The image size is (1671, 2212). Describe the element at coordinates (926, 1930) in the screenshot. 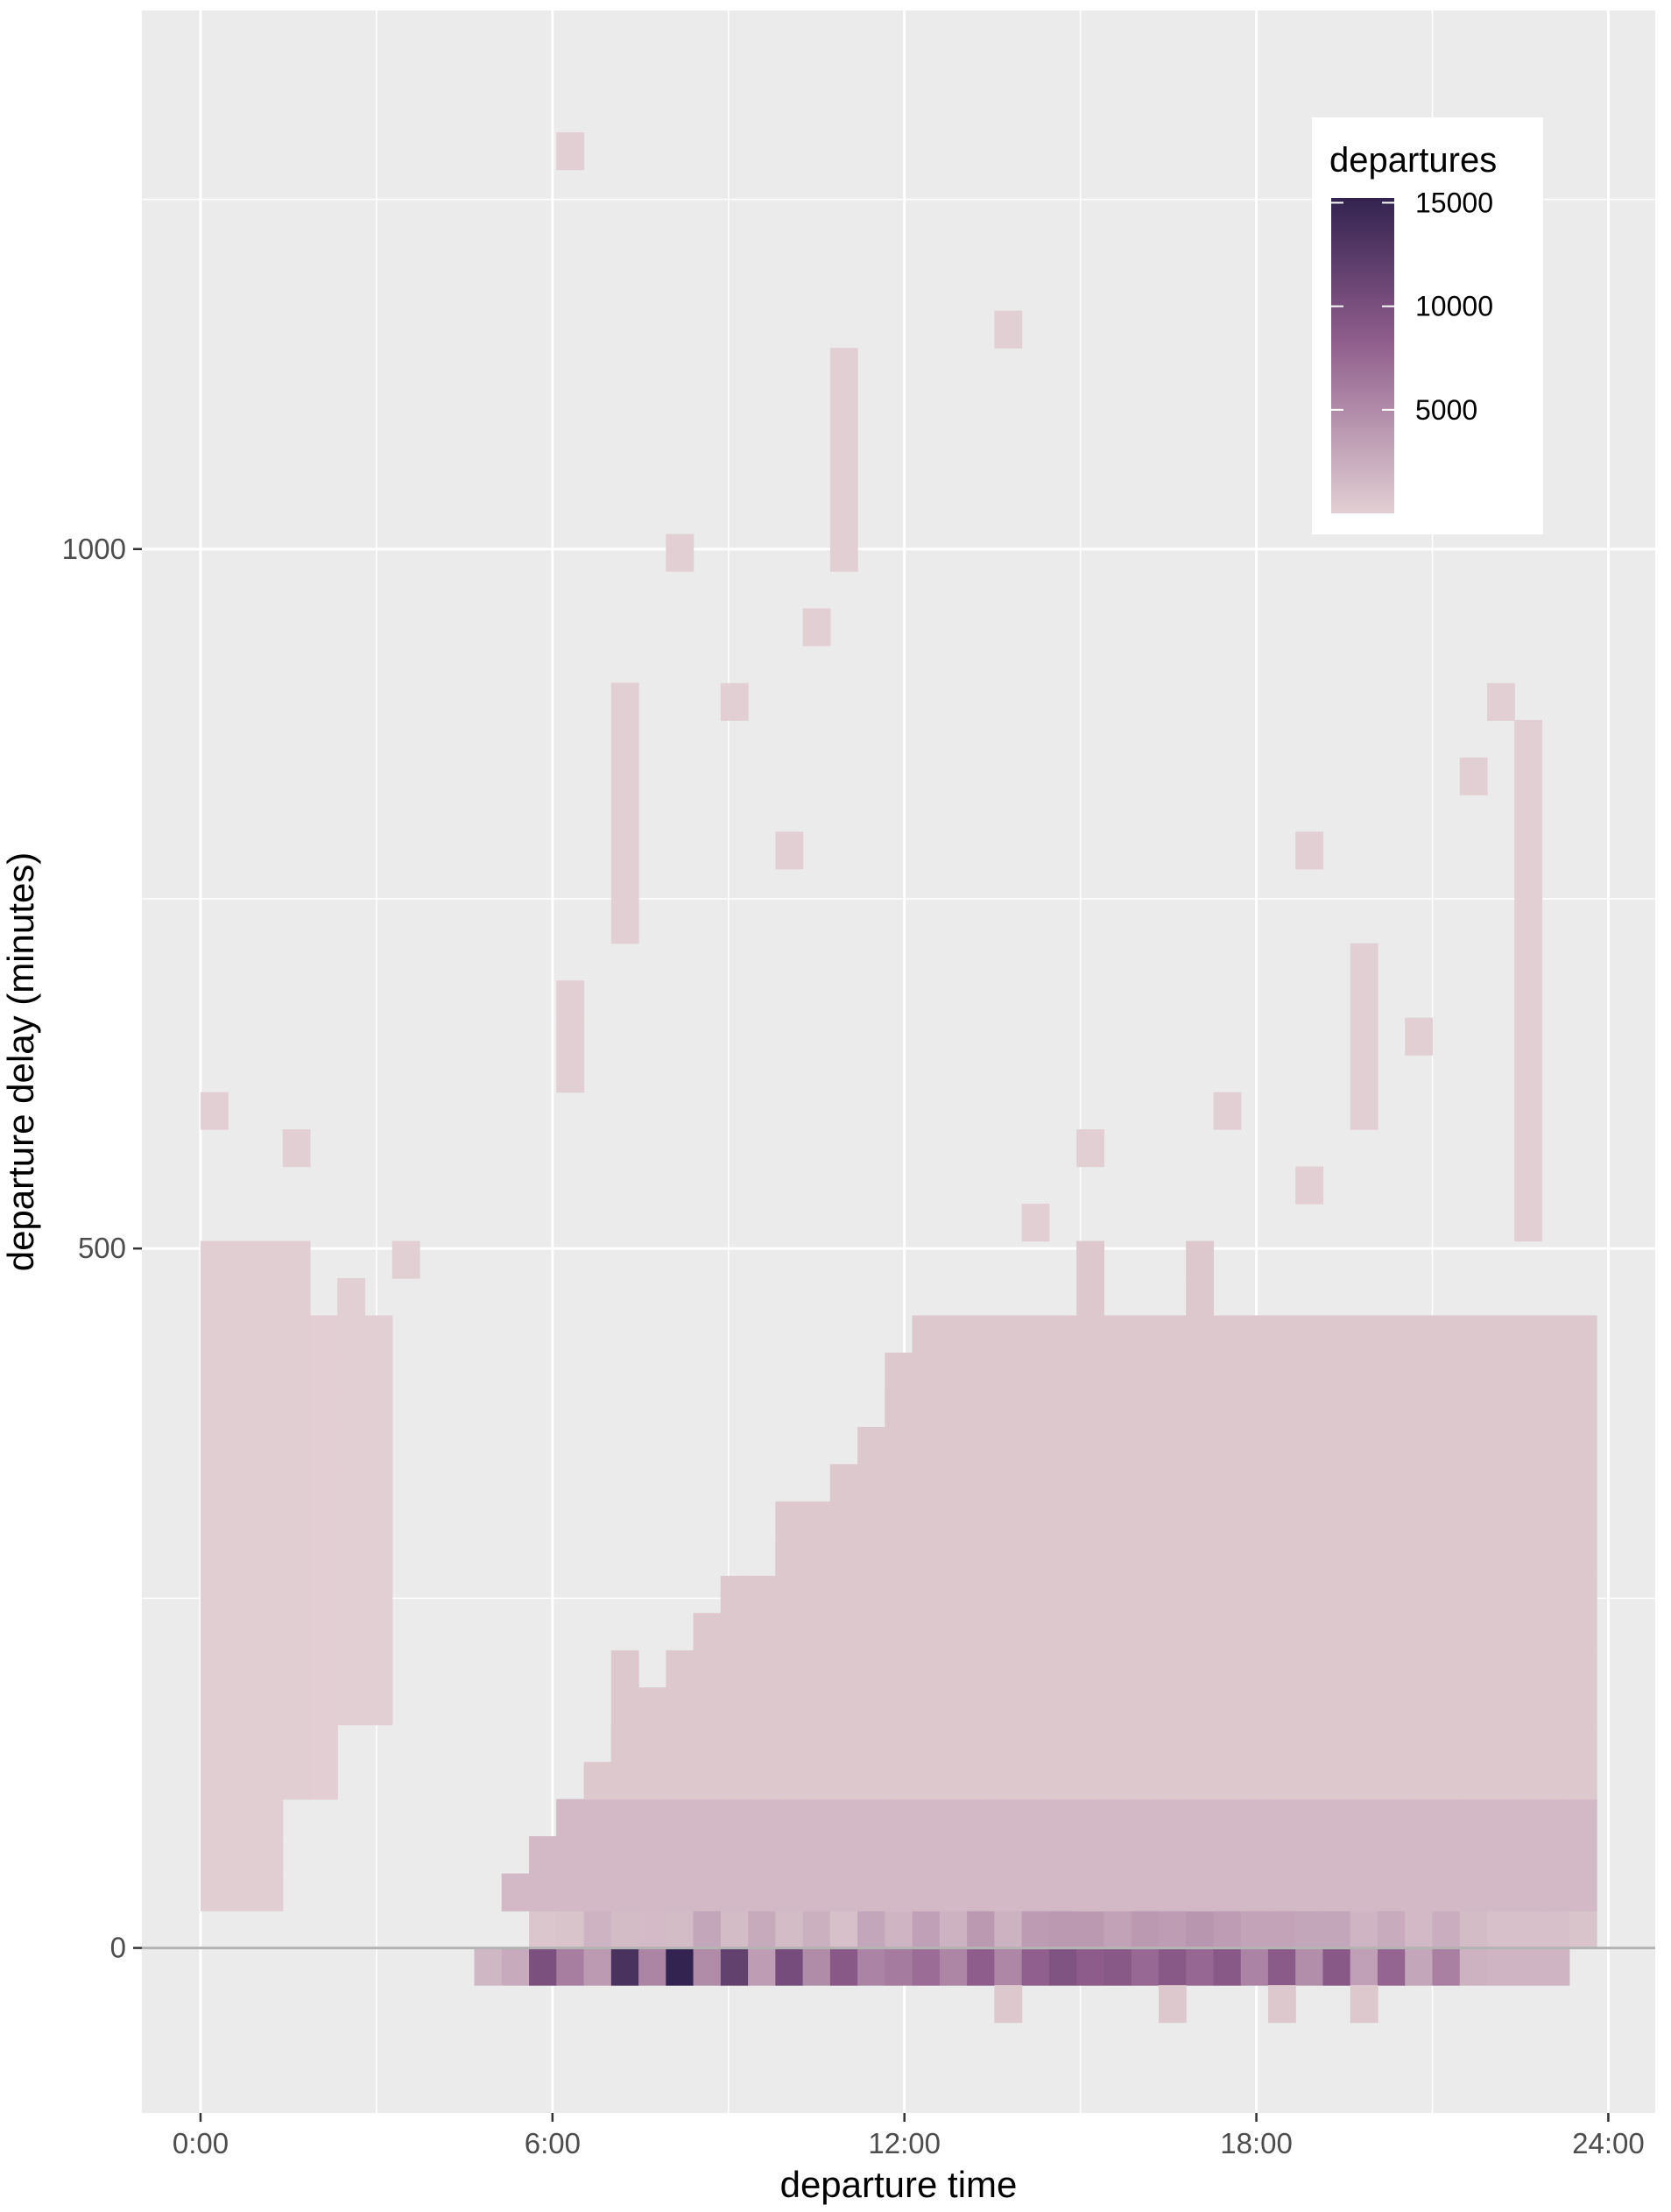

I see `tile-row1-col26` at that location.